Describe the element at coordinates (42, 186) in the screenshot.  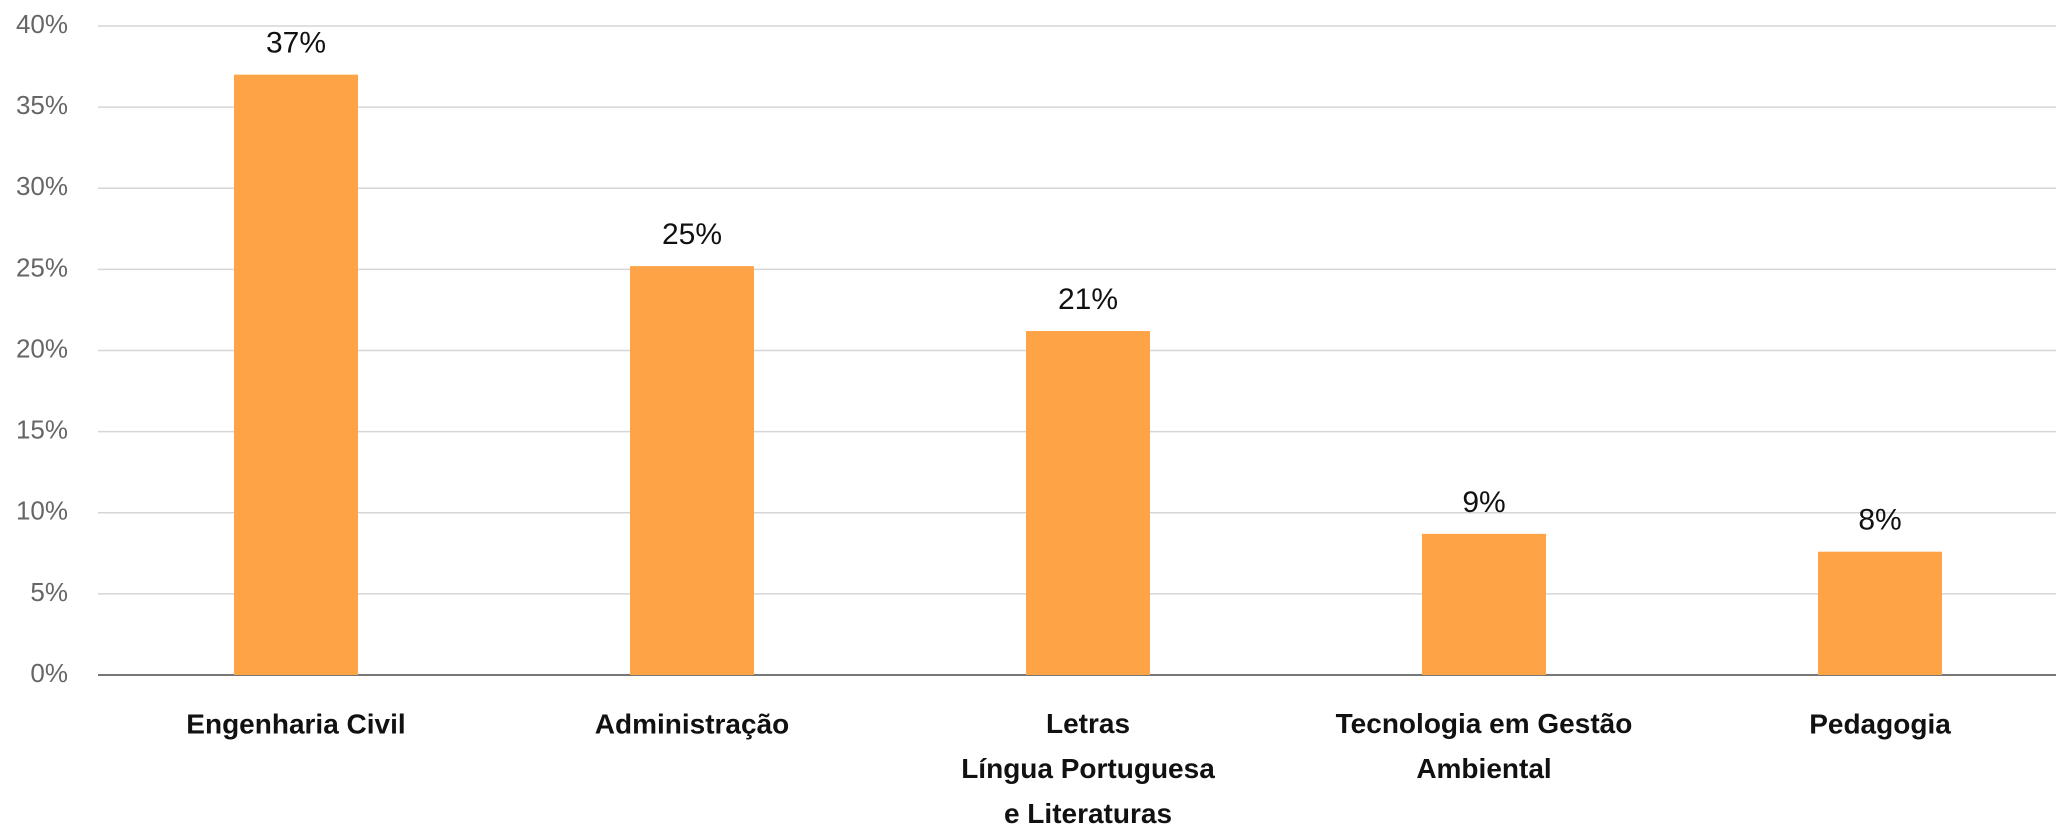
I see `y-tick-label: 30%` at that location.